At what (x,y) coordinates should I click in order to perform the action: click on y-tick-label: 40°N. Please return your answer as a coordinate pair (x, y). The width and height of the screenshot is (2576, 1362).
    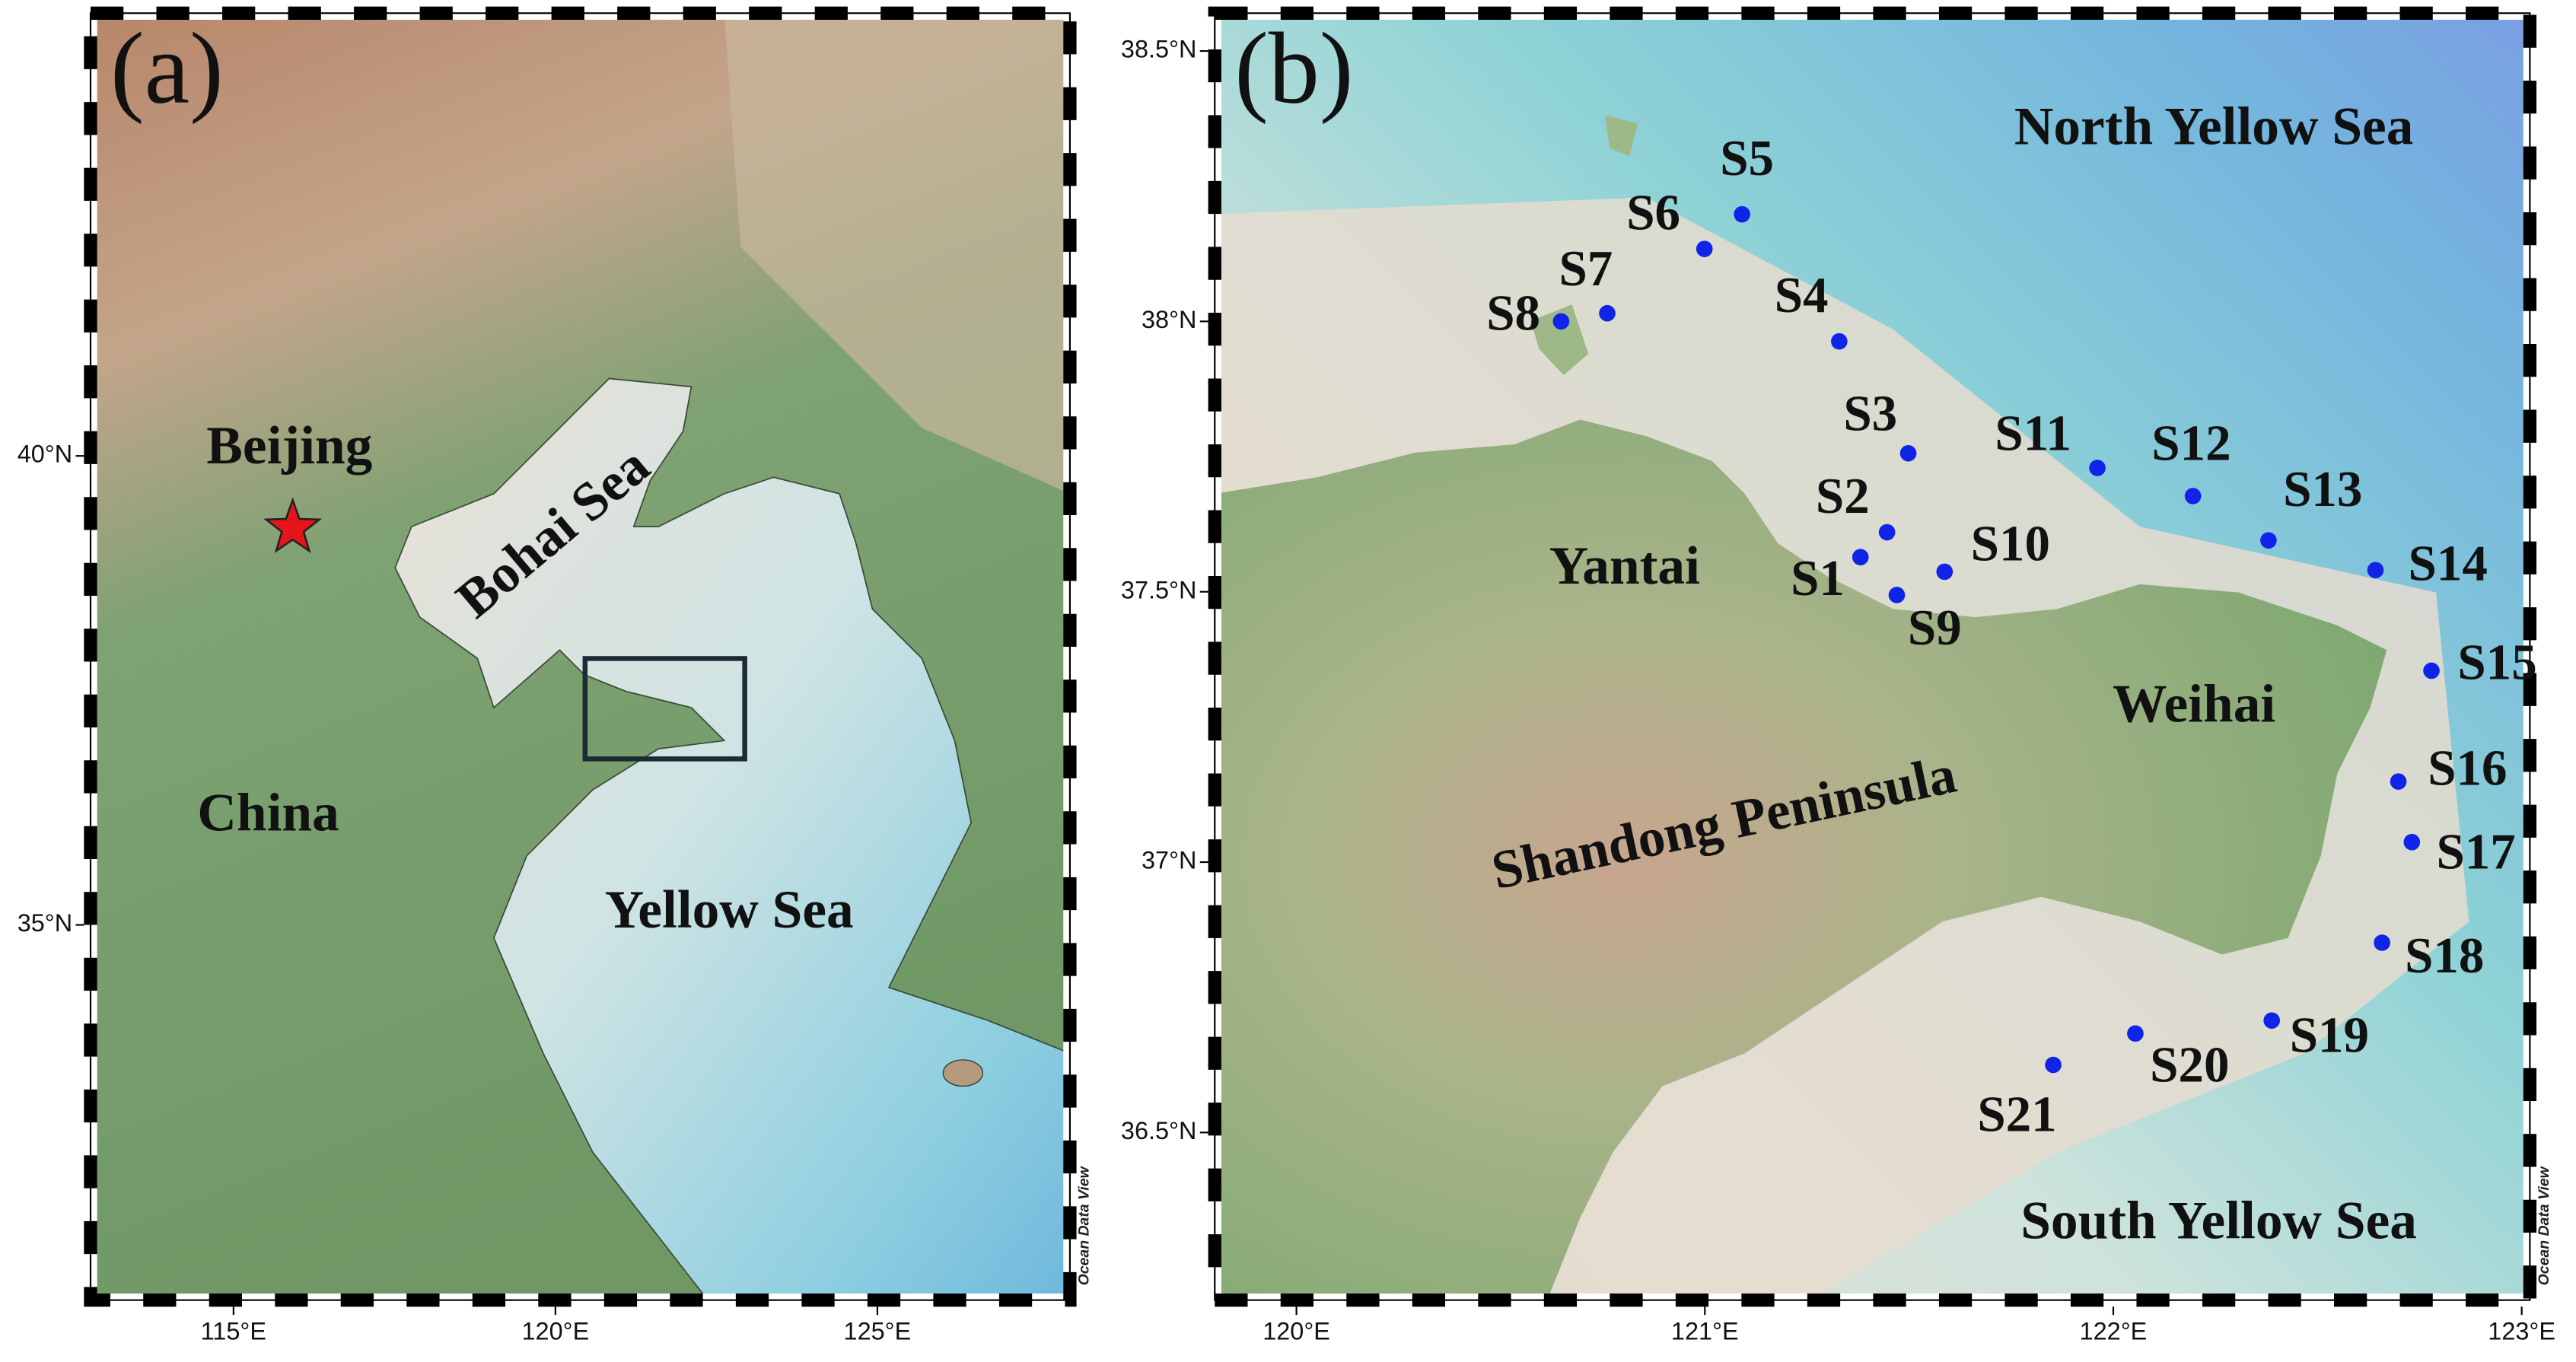
    Looking at the image, I should click on (45, 454).